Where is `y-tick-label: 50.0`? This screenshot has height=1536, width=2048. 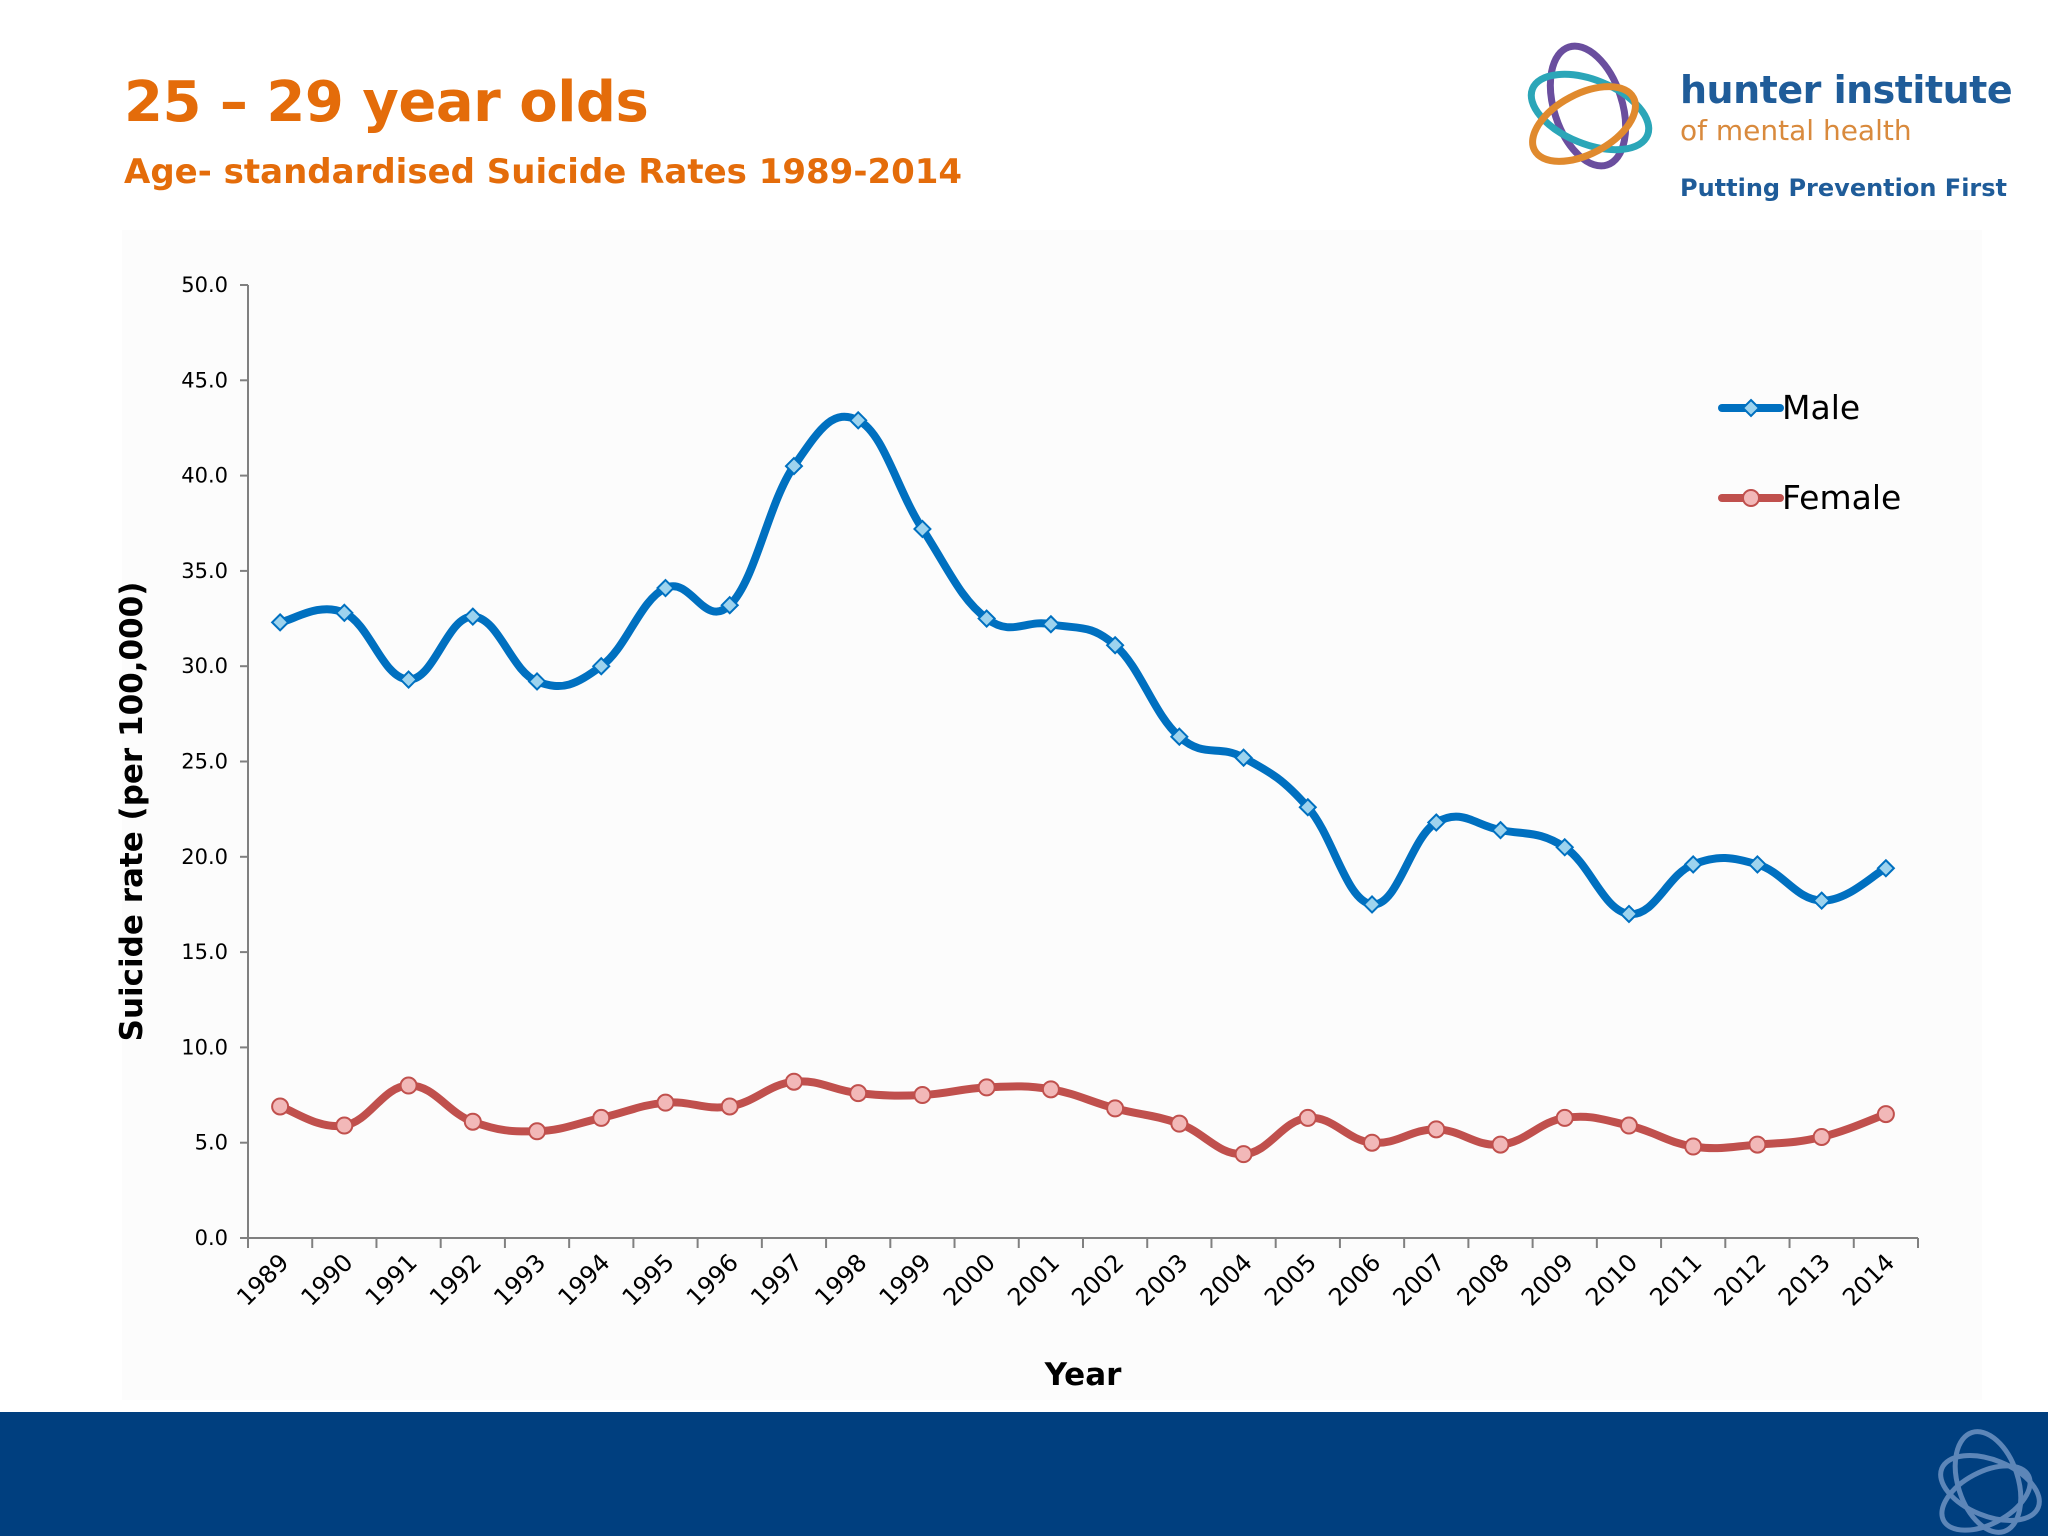 y-tick-label: 50.0 is located at coordinates (204, 285).